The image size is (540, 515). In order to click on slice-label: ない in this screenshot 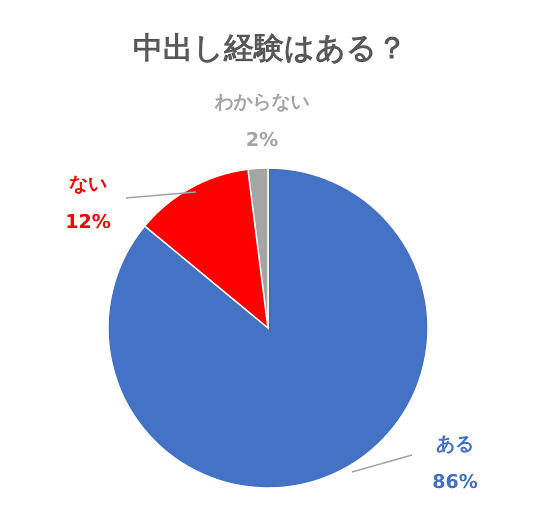, I will do `click(88, 184)`.